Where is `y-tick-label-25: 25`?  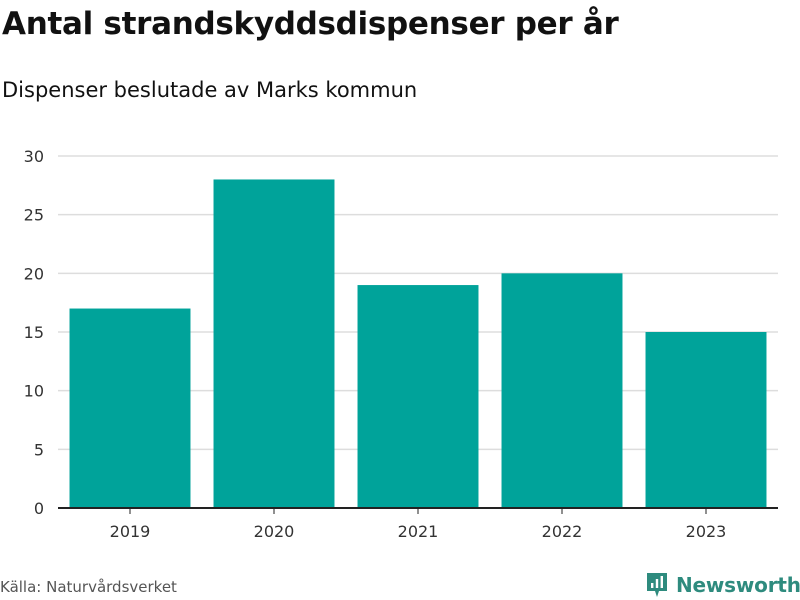 y-tick-label-25: 25 is located at coordinates (34, 215).